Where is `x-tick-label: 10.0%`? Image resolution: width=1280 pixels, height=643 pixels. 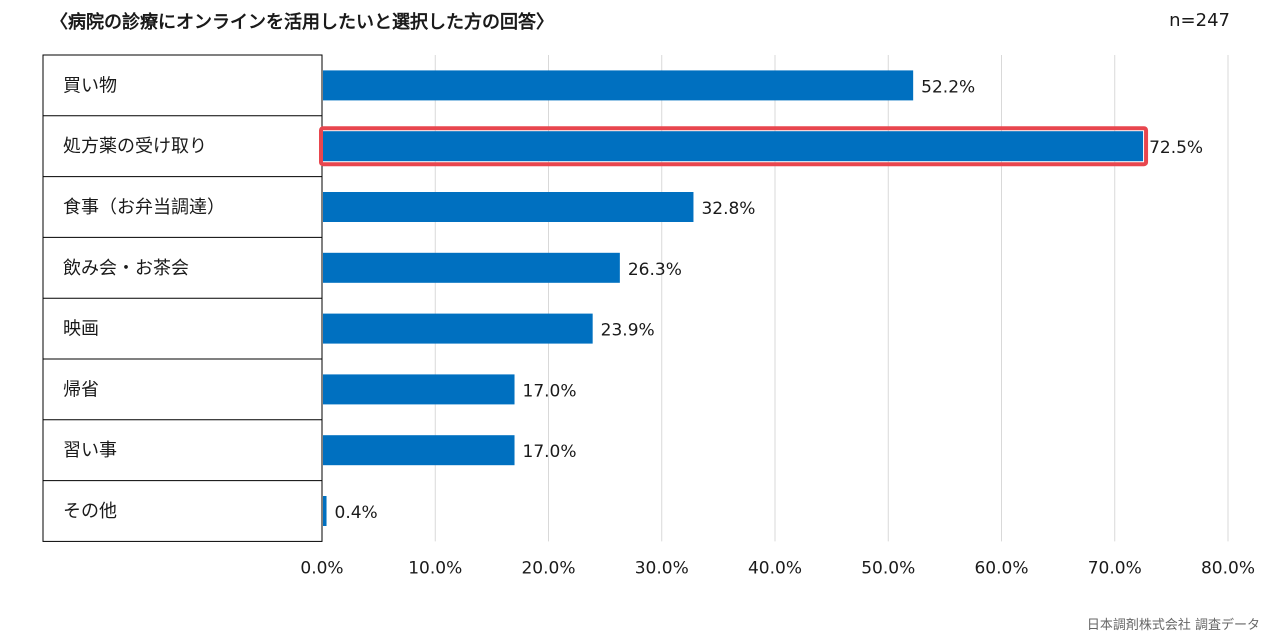
x-tick-label: 10.0% is located at coordinates (435, 568).